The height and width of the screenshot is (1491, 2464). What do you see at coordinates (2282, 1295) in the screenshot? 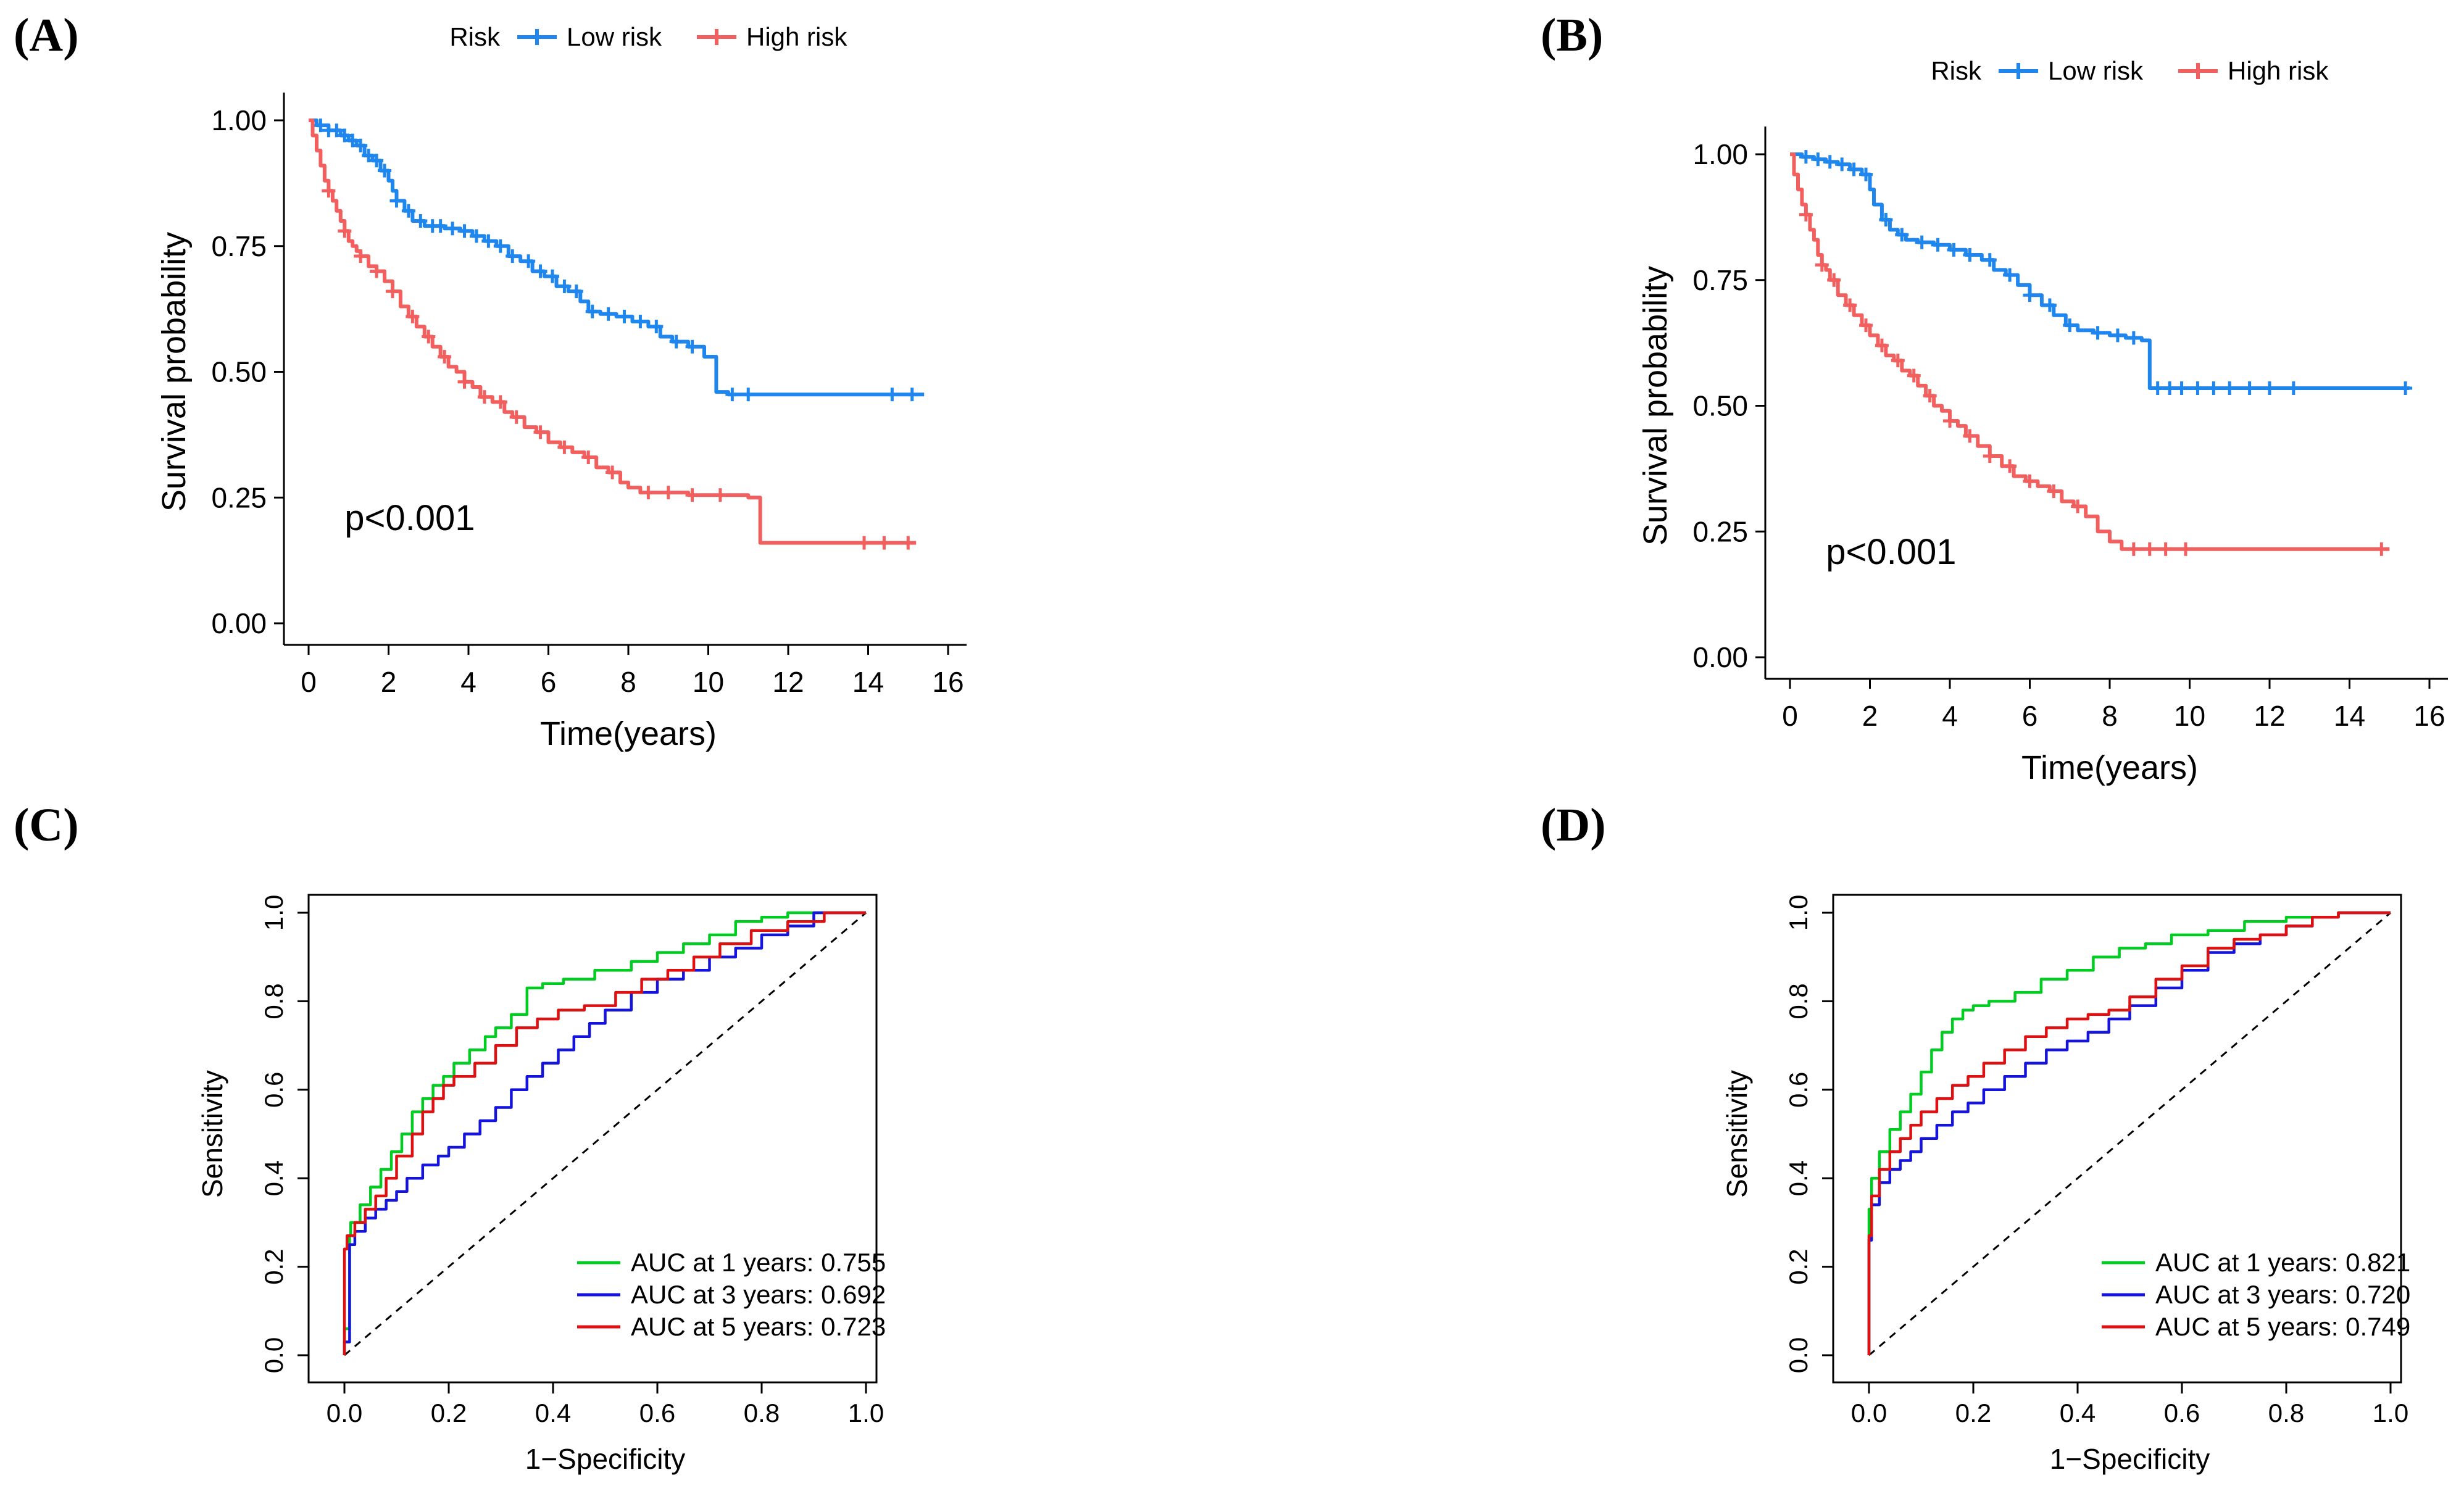
I see `legend-label-auc-at-3-years-0-720: AUC at 3 years: 0.720` at bounding box center [2282, 1295].